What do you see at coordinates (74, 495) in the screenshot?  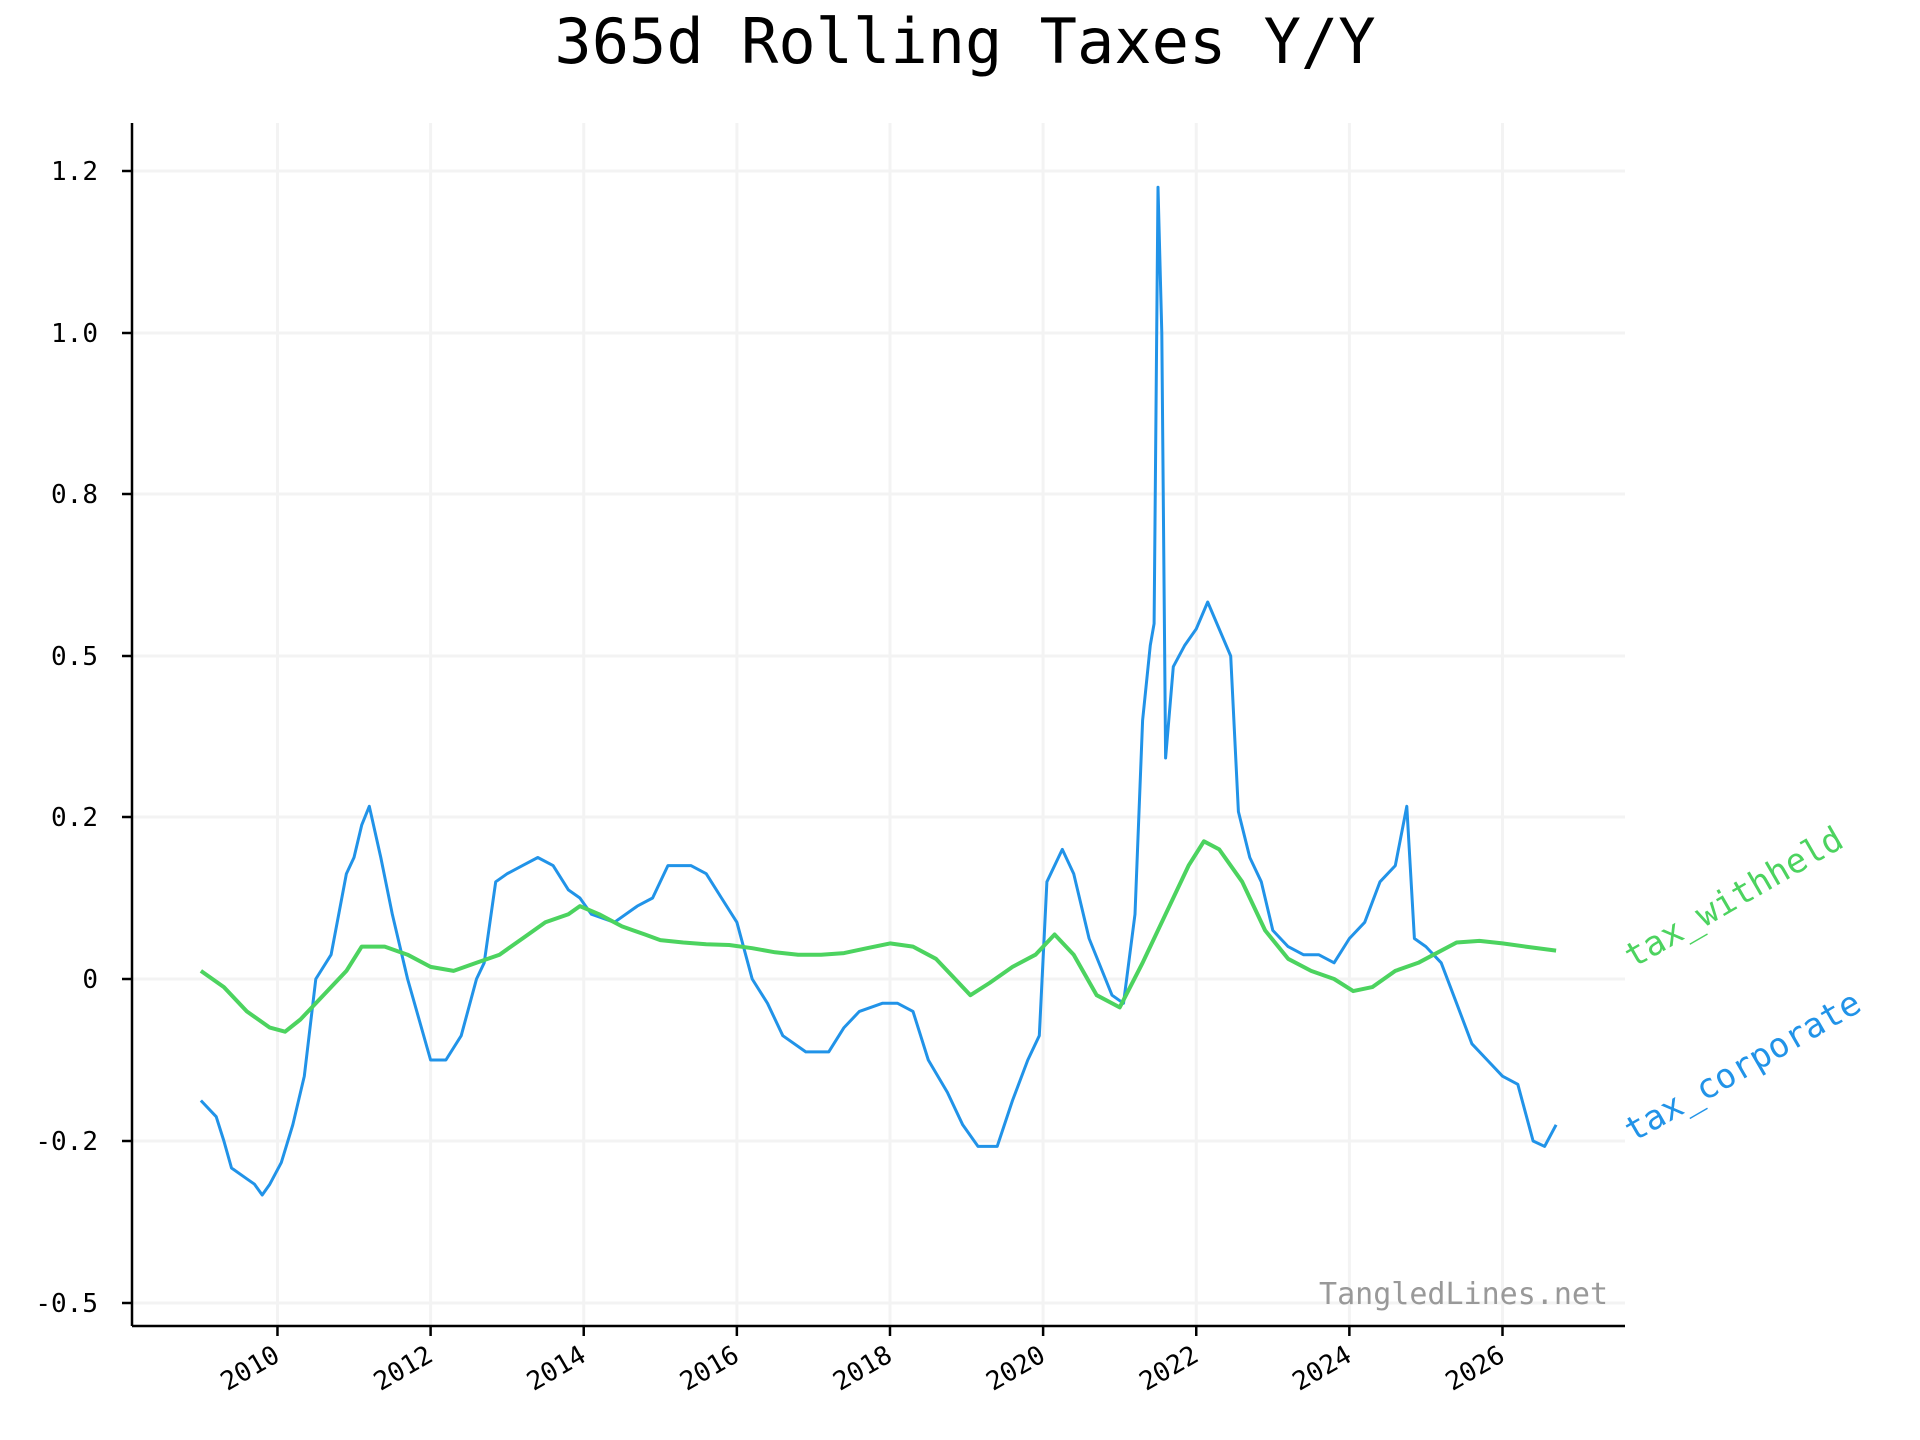 I see `y-tick-label: 0.8` at bounding box center [74, 495].